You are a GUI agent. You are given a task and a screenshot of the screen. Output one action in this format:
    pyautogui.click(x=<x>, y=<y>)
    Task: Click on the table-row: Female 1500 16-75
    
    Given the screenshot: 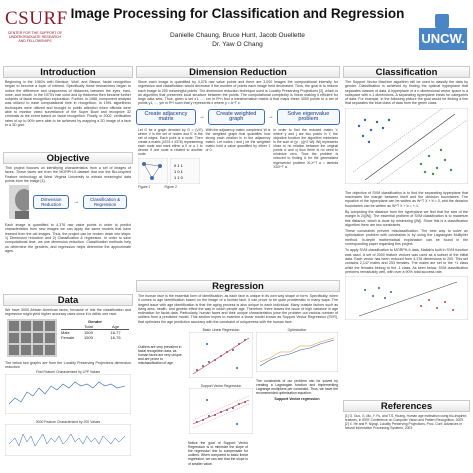 What is the action you would take?
    pyautogui.click(x=91, y=337)
    